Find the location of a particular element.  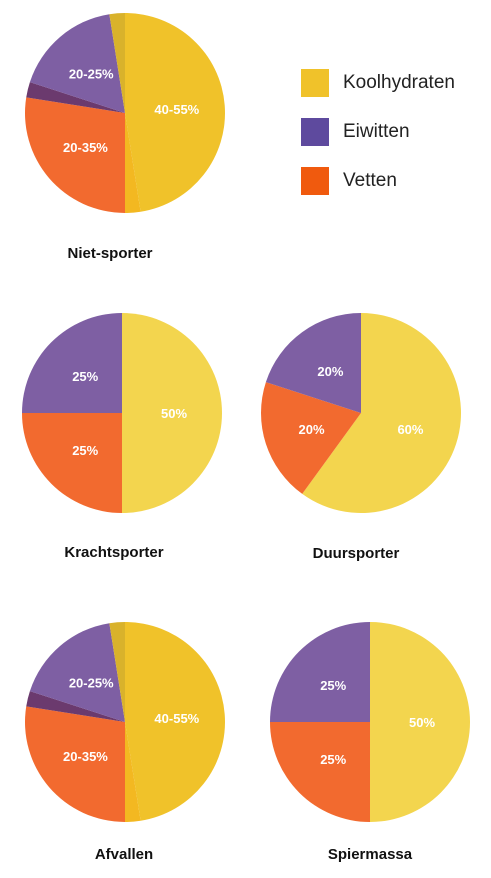

pie-krachtsporter: 50% 25% 25% is located at coordinates (122, 413).